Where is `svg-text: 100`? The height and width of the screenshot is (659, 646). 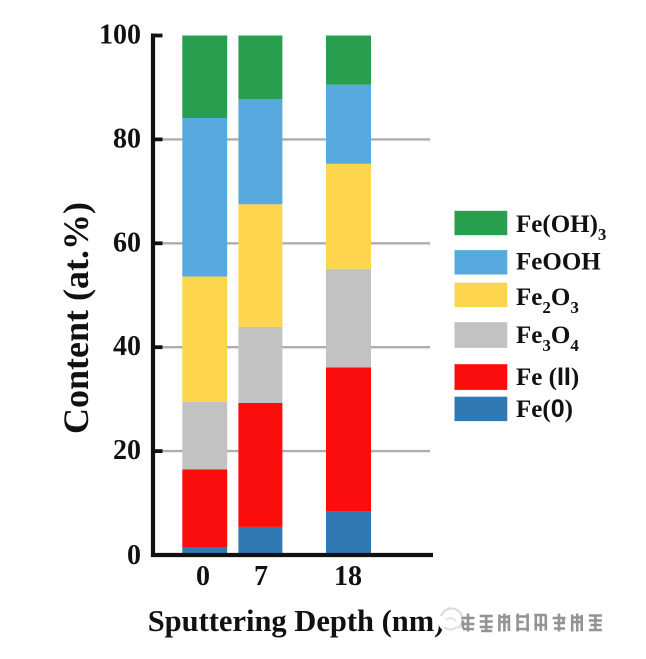 svg-text: 100 is located at coordinates (120, 35).